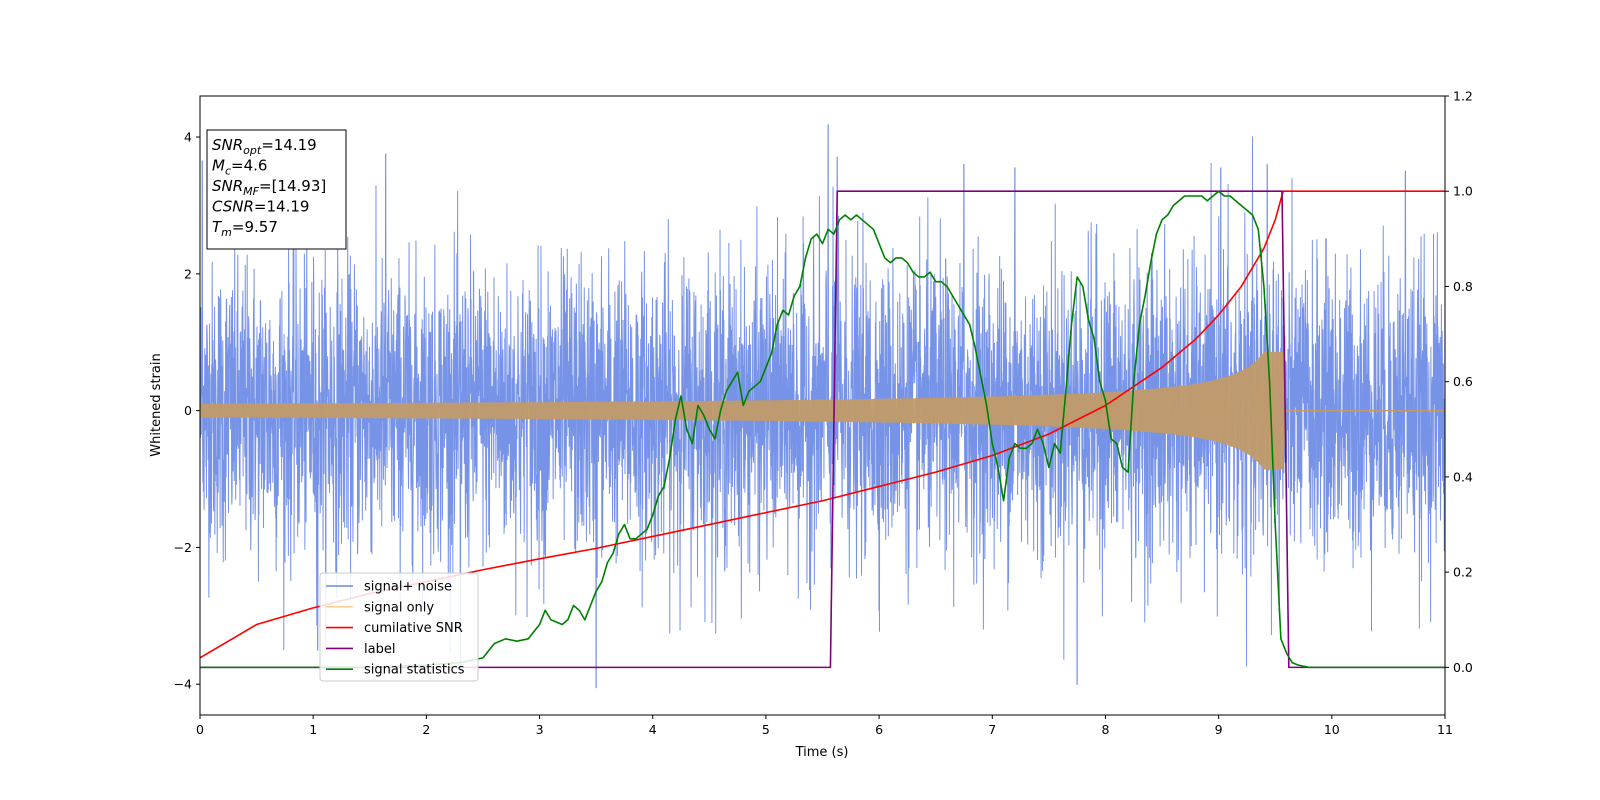 This screenshot has height=800, width=1600. I want to click on x-axis-label: Time (s), so click(822, 752).